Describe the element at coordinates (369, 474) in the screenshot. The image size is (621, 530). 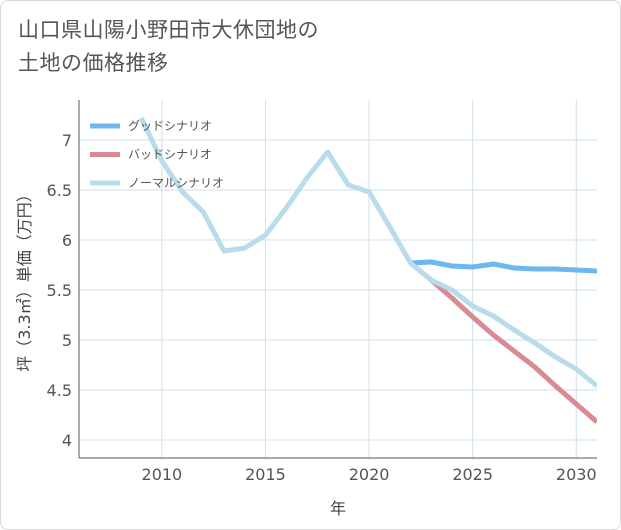
I see `x-tick-label-2020: 2020` at that location.